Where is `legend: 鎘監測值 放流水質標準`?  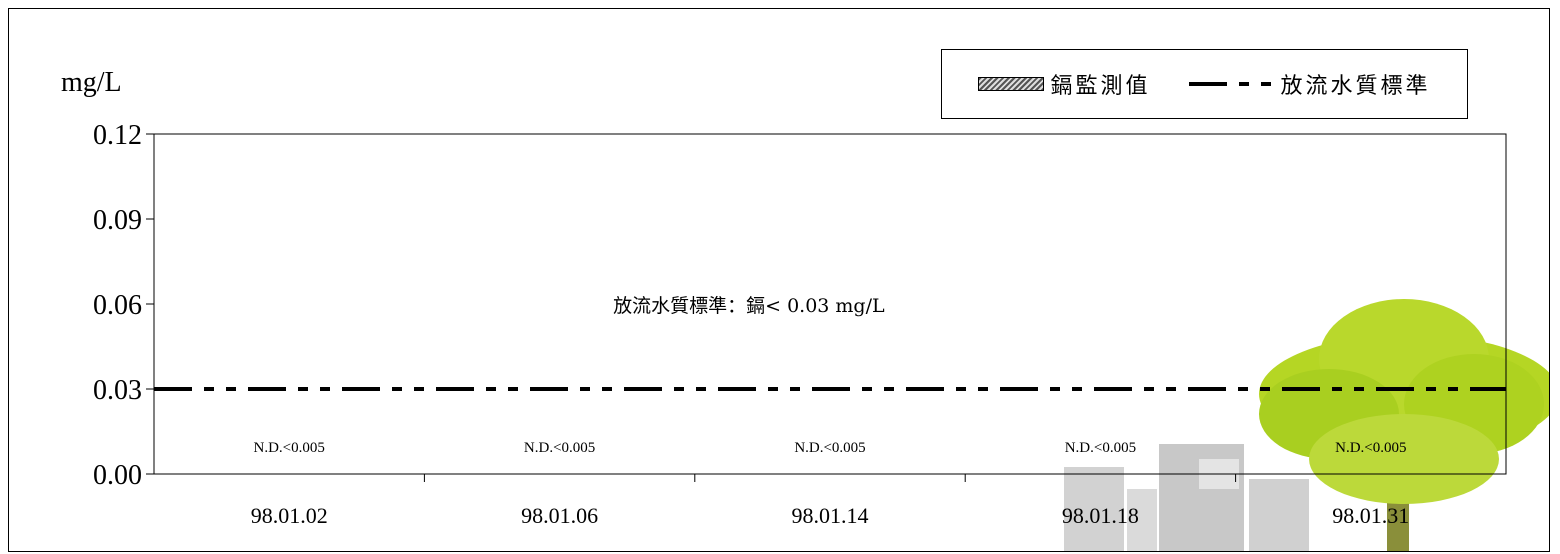
legend: 鎘監測值 放流水質標準 is located at coordinates (1204, 84).